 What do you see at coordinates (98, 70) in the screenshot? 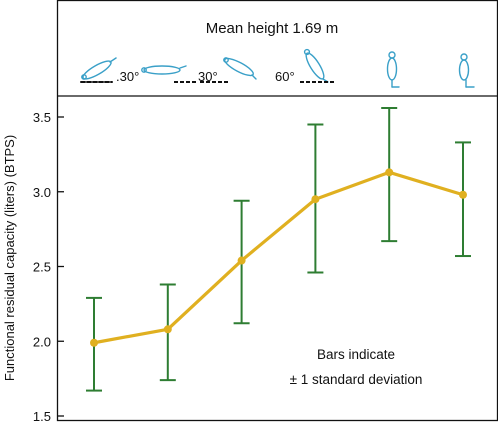
I see `head-down-30-icon` at bounding box center [98, 70].